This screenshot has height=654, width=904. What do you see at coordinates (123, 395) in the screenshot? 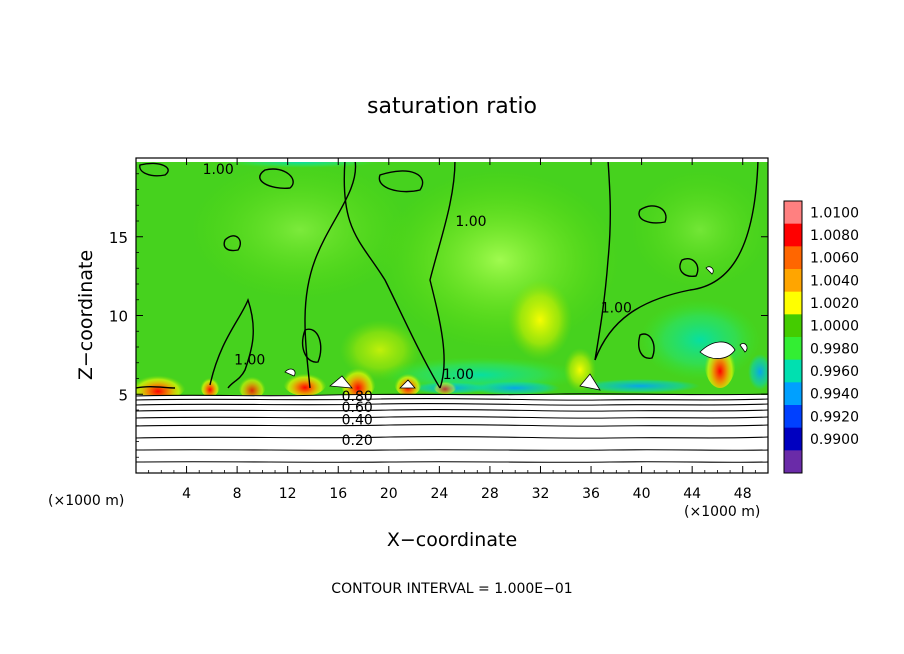
I see `y-tick-label: 5` at bounding box center [123, 395].